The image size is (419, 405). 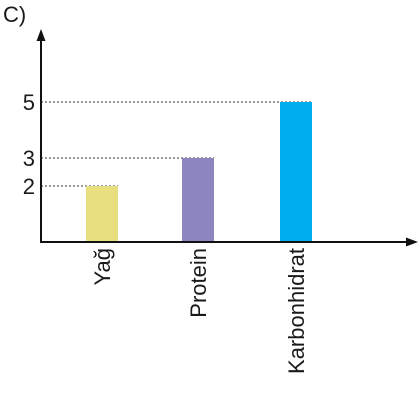 What do you see at coordinates (198, 283) in the screenshot?
I see `x-tick-label: Protein` at bounding box center [198, 283].